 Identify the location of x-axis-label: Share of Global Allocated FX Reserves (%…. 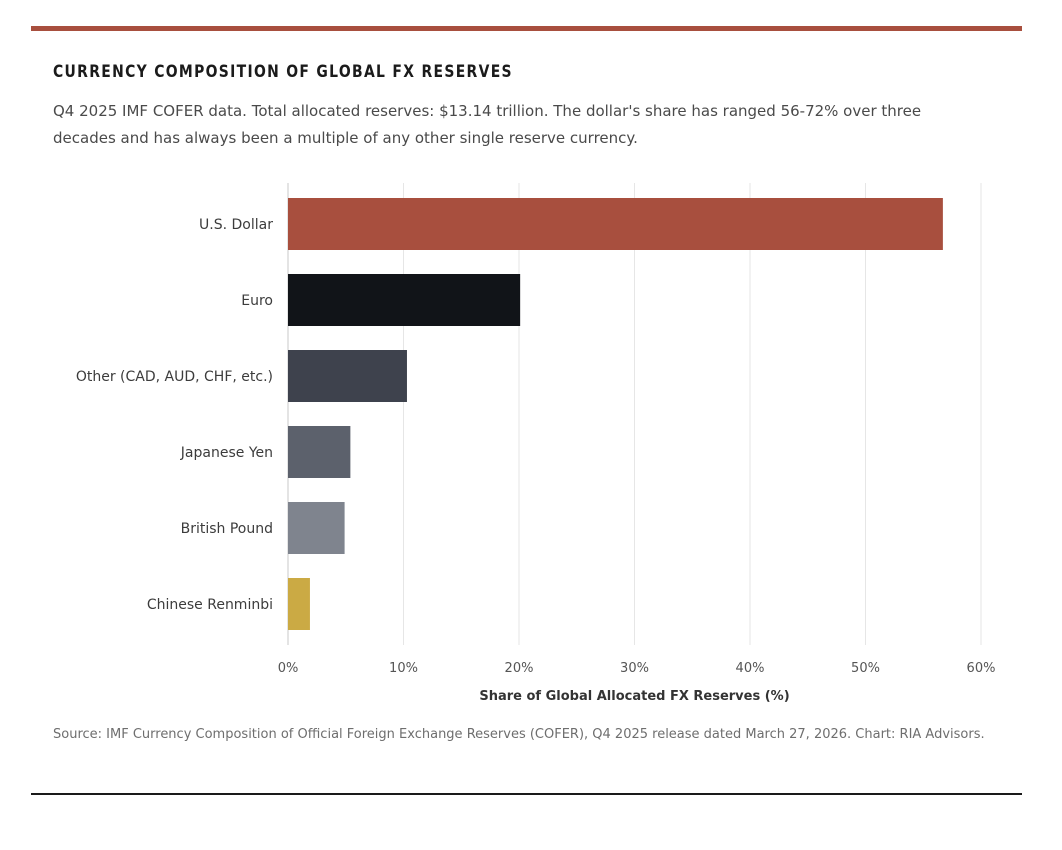
(634, 696).